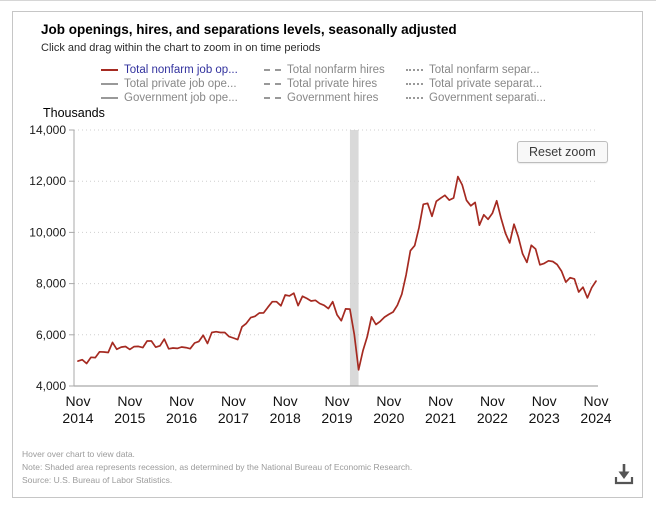  What do you see at coordinates (77, 418) in the screenshot?
I see `x-tick-label-year: 2014` at bounding box center [77, 418].